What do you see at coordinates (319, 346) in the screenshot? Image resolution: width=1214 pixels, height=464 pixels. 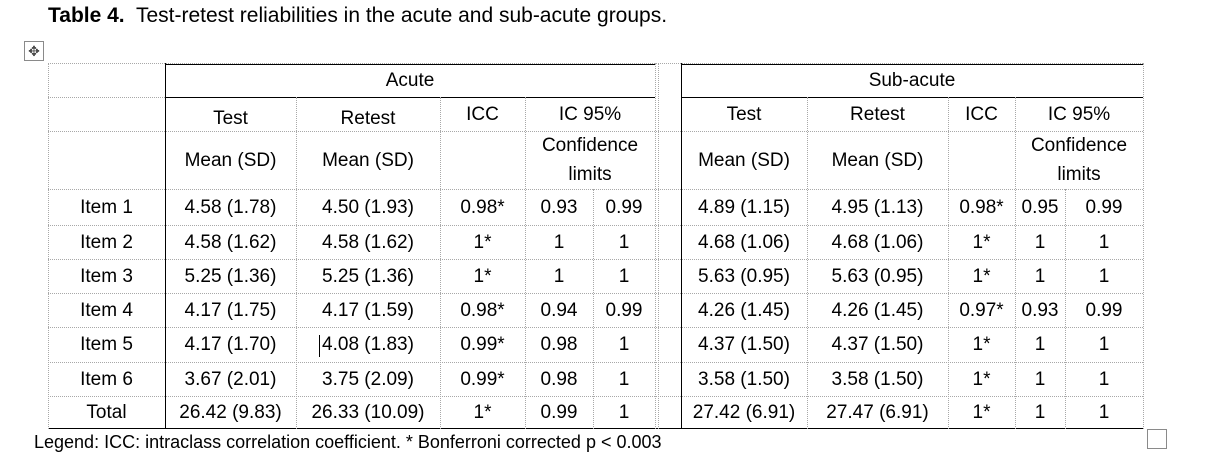 I see `text-cursor` at bounding box center [319, 346].